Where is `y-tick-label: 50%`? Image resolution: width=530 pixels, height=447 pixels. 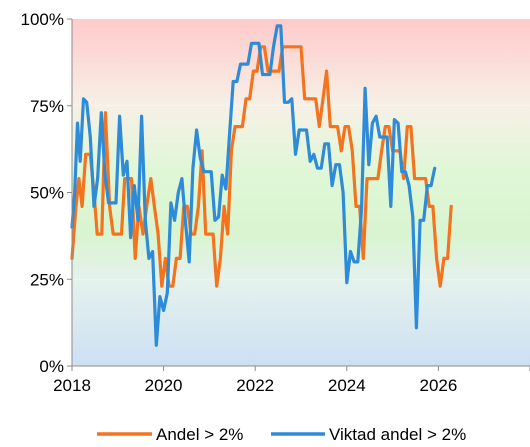 y-tick-label: 50% is located at coordinates (47, 193).